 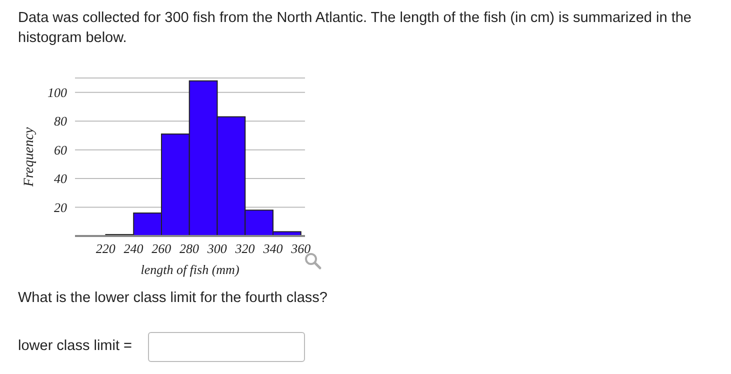 I want to click on y-axis-title: Frequency, so click(x=29, y=157).